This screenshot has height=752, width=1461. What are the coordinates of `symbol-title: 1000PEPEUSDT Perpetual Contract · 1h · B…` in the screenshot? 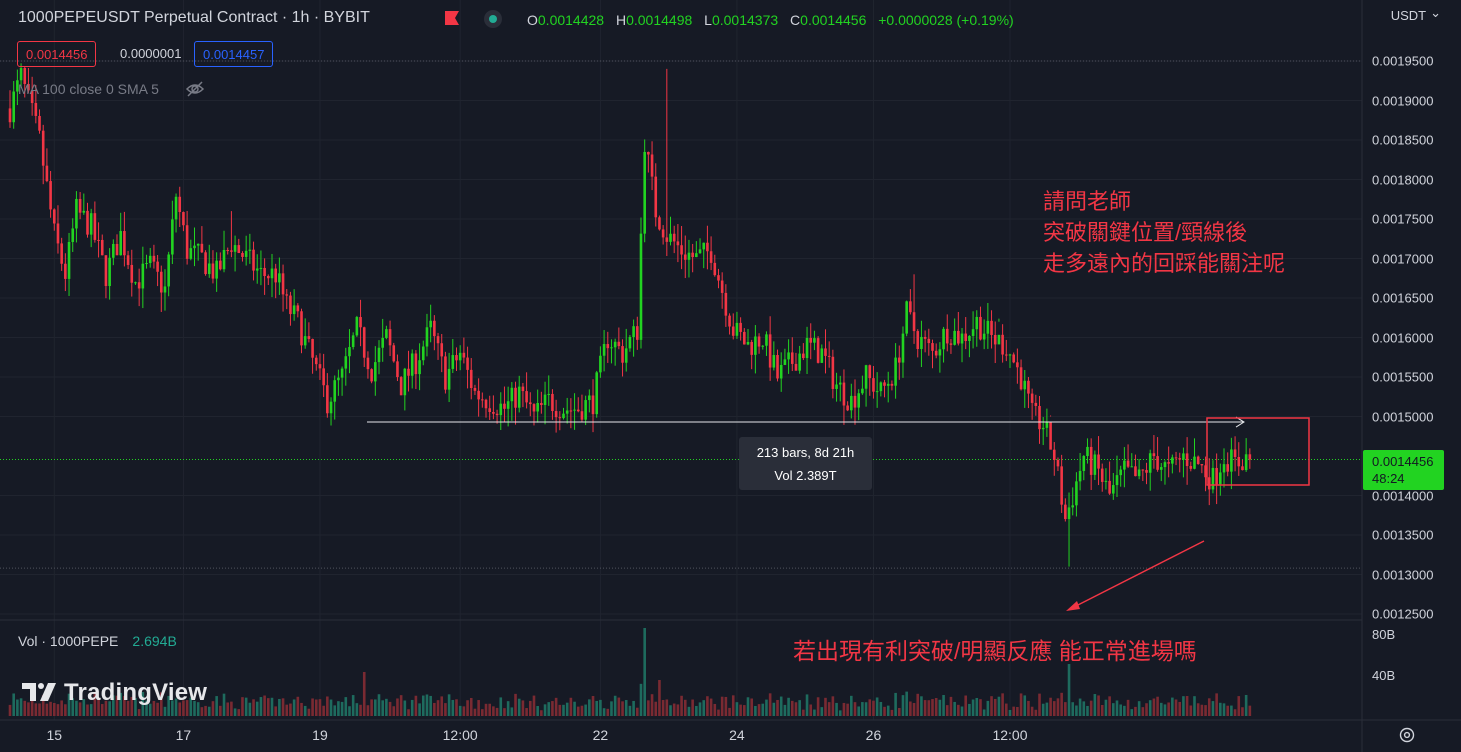 It's located at (194, 17).